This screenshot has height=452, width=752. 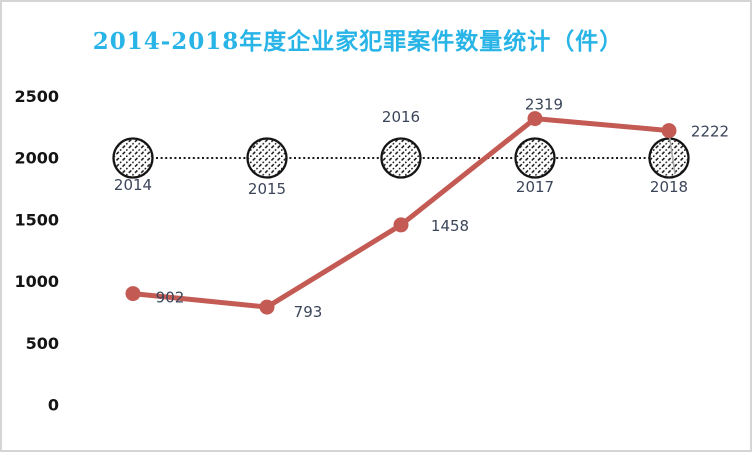 What do you see at coordinates (669, 187) in the screenshot?
I see `category-label: 2018` at bounding box center [669, 187].